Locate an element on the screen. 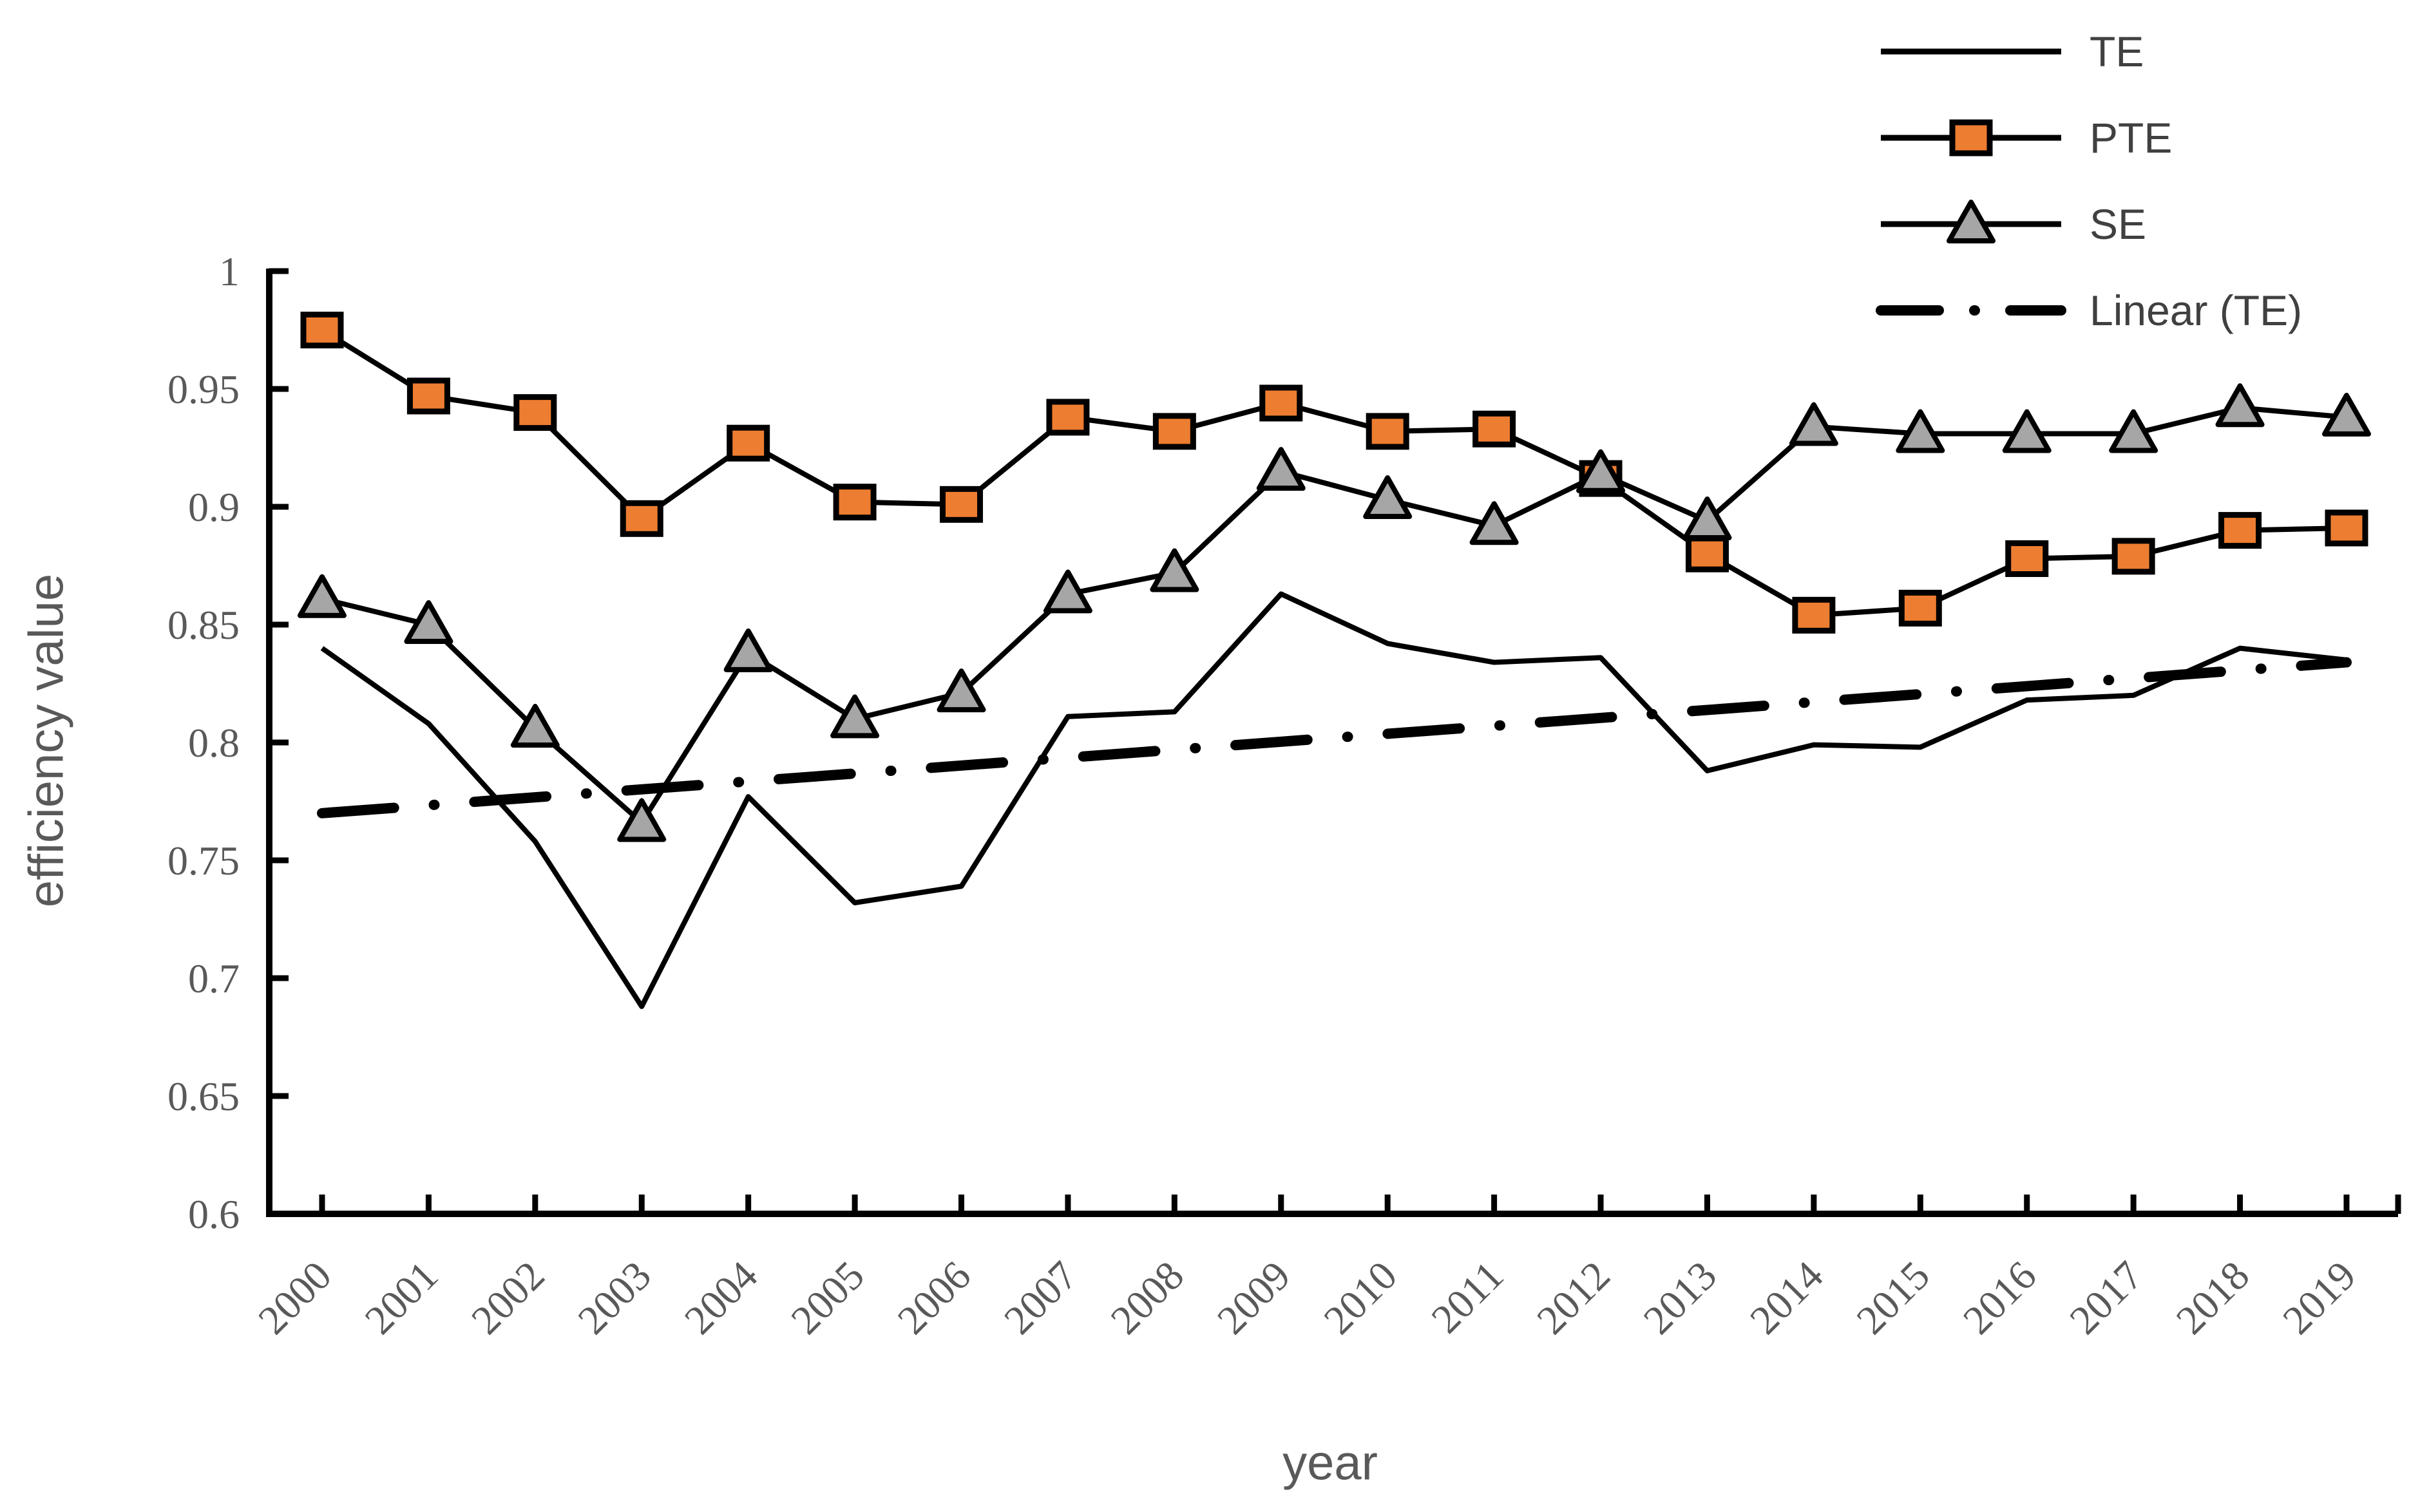 The width and height of the screenshot is (2429, 1512). x-tick-label: 2004 is located at coordinates (721, 1297).